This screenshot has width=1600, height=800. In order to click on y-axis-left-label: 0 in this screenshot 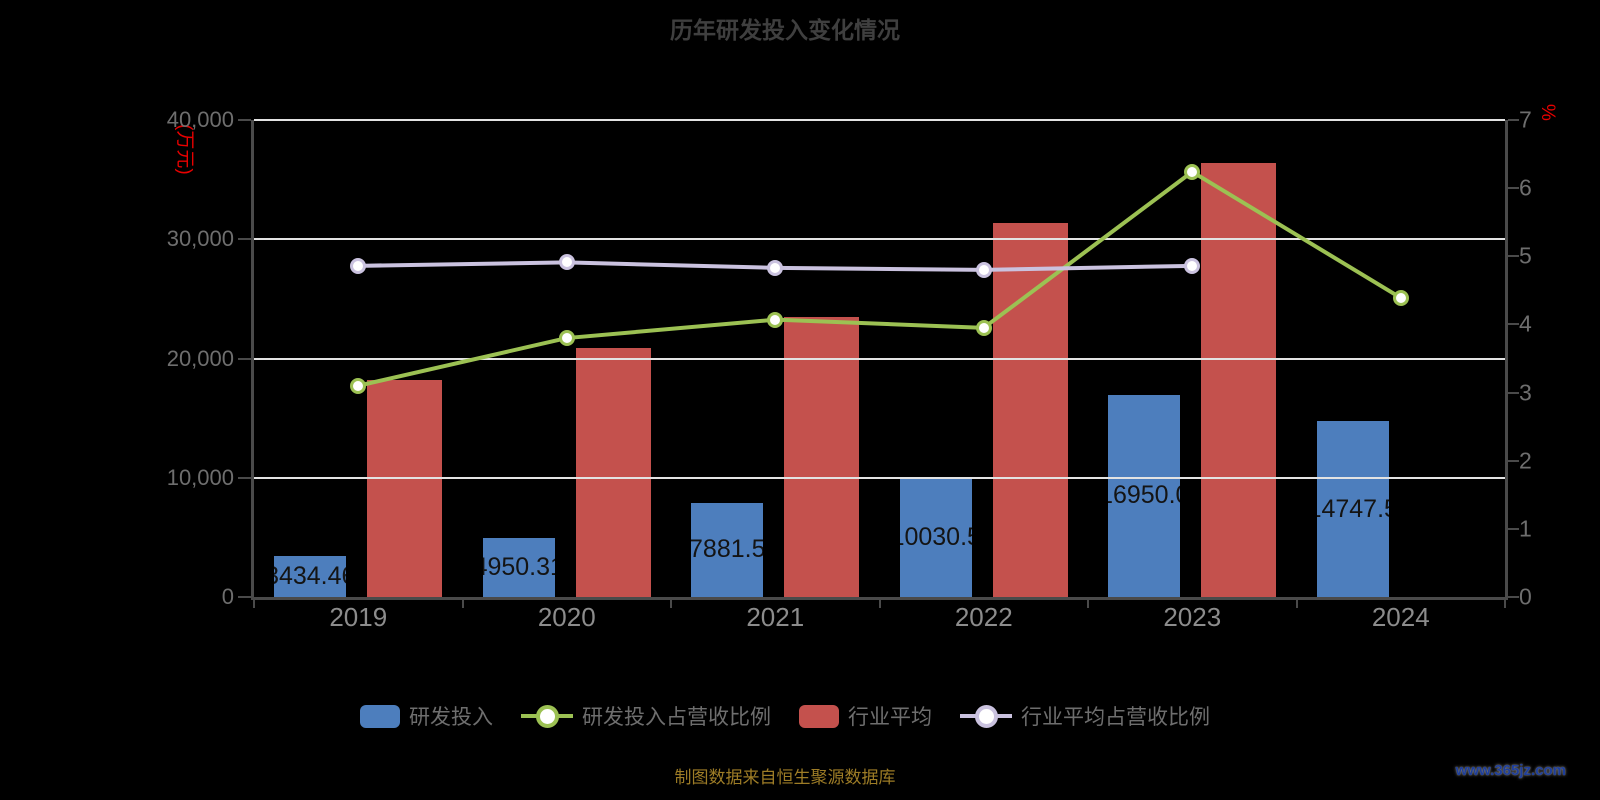, I will do `click(227, 596)`.